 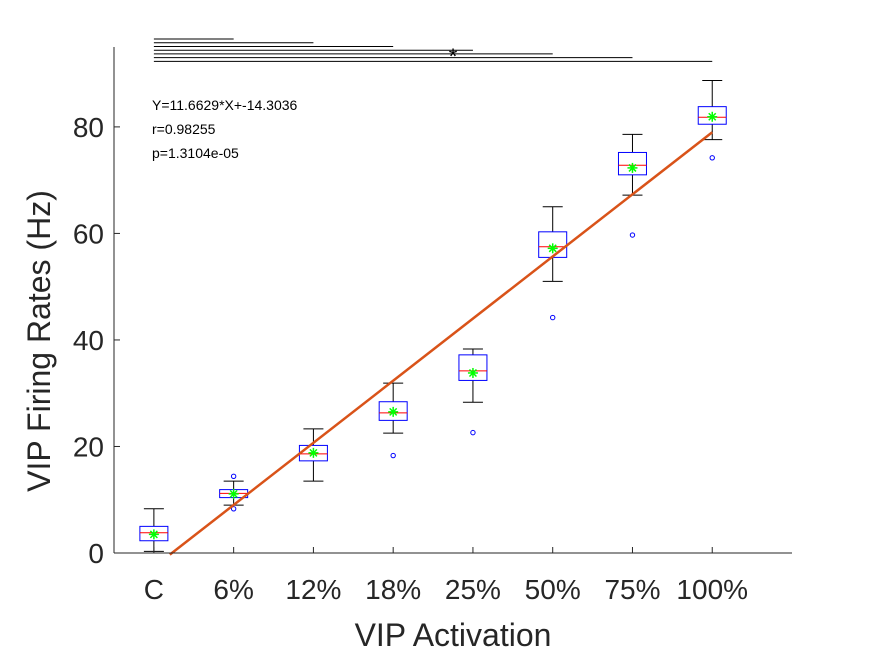 What do you see at coordinates (184, 129) in the screenshot?
I see `r-value-annotation: r=0.98255` at bounding box center [184, 129].